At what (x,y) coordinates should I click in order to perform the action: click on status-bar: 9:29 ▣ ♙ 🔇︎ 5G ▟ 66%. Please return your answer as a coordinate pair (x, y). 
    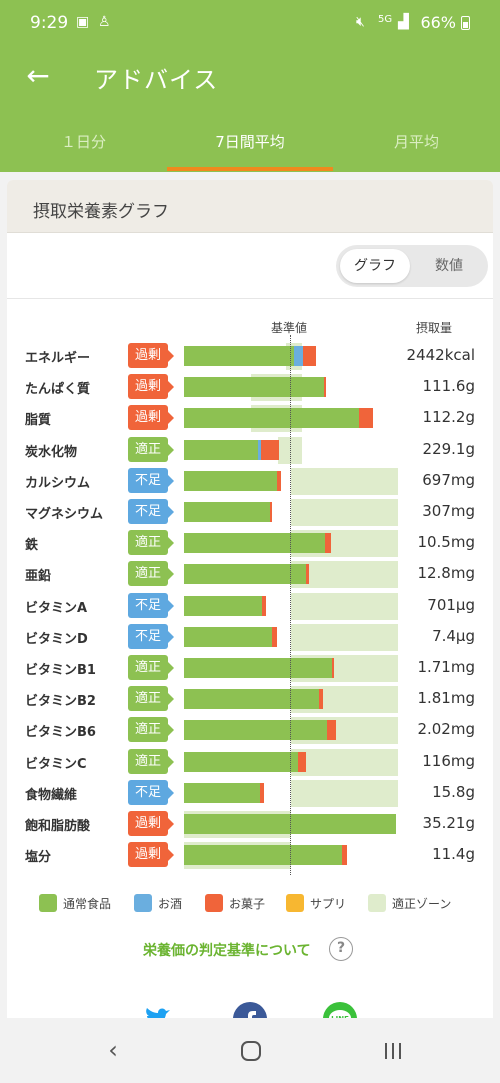
    Looking at the image, I should click on (250, 23).